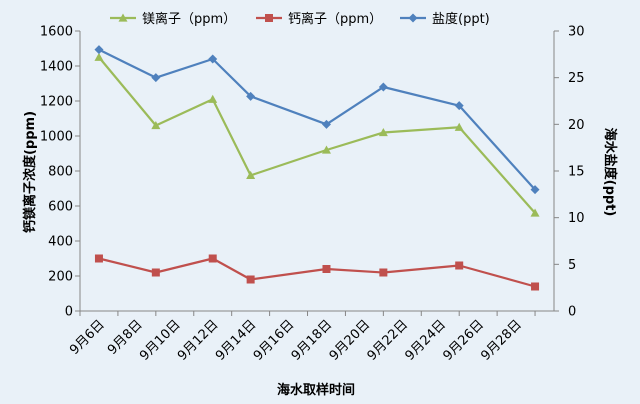  I want to click on series-line, so click(317, 272).